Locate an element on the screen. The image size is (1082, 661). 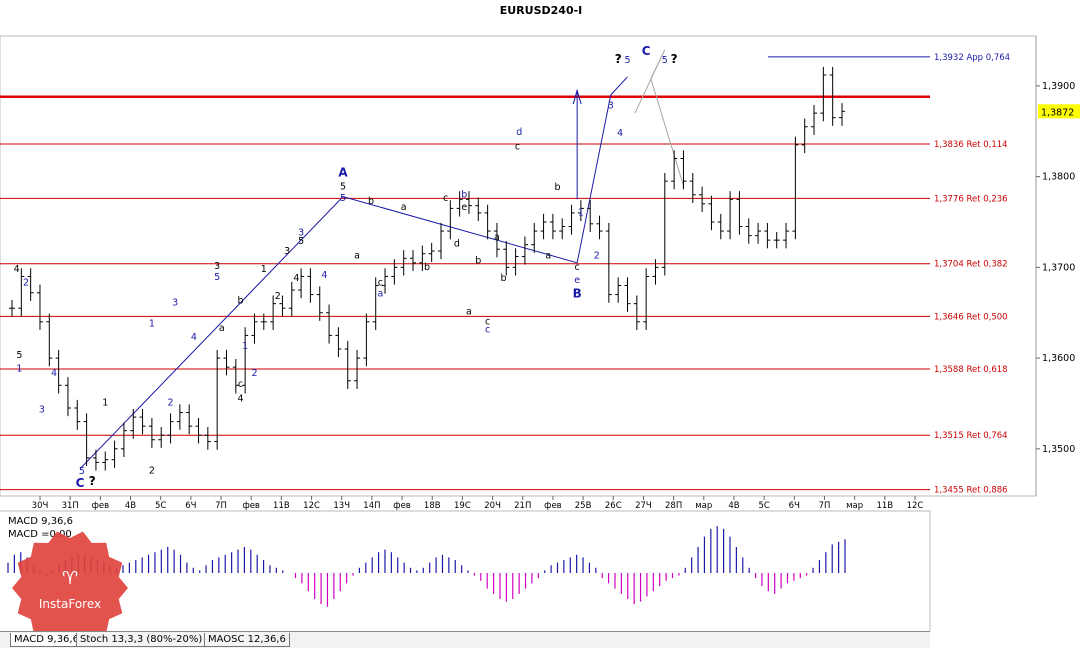
tab-1: Stoch 13,3,3 (80%-20%) is located at coordinates (141, 640).